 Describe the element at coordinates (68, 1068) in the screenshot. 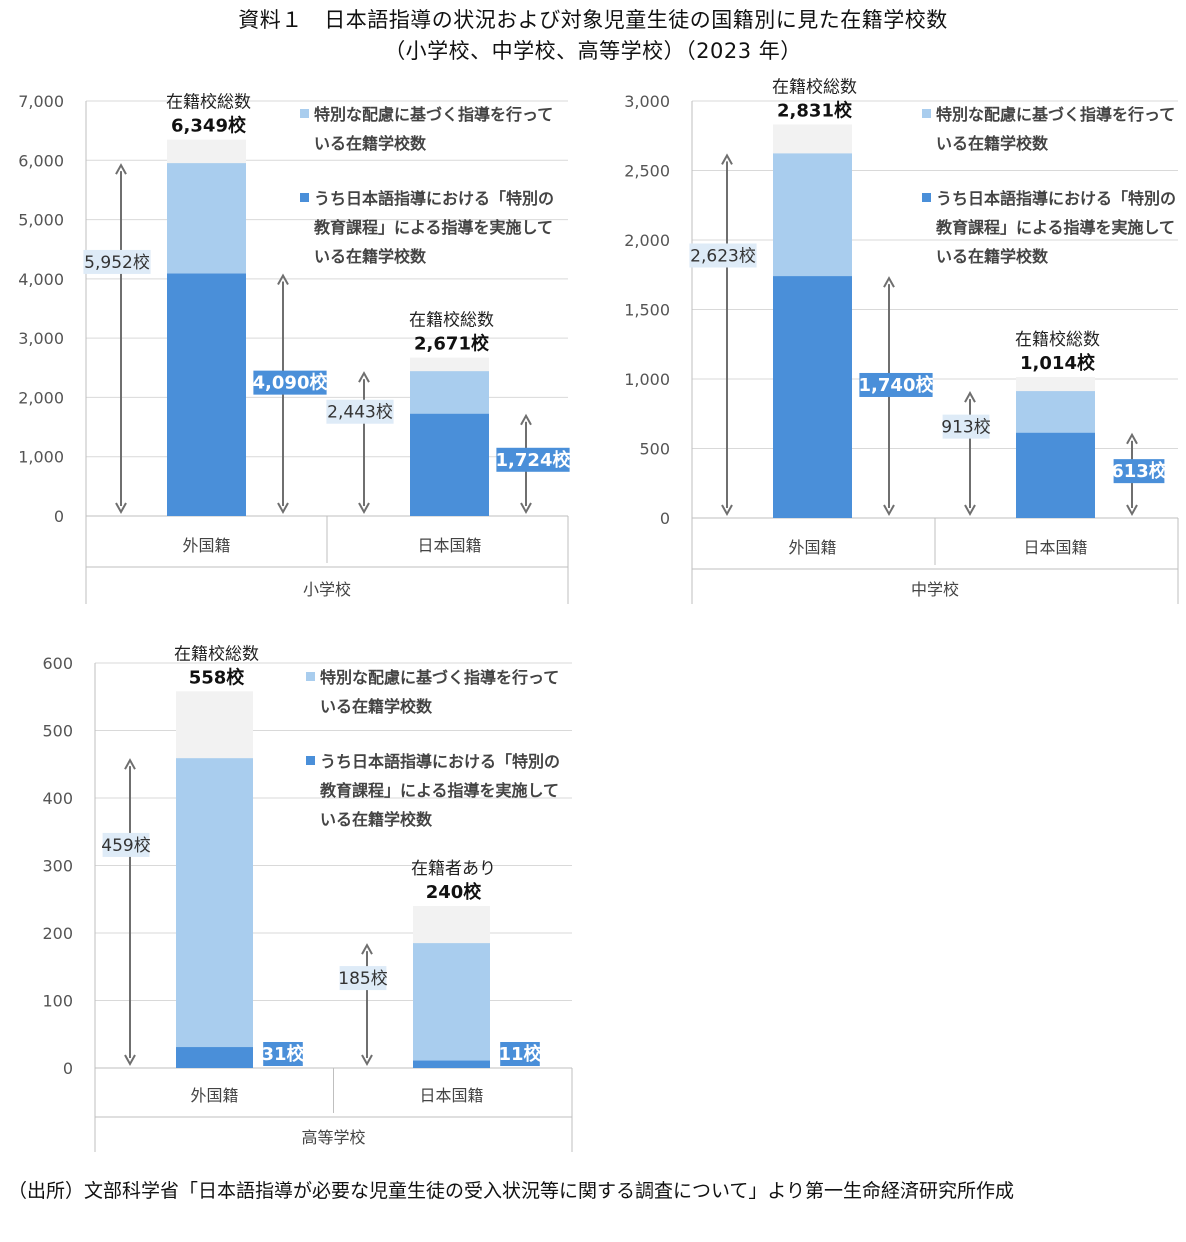

I see `panel3-y-tick-label: 0` at that location.